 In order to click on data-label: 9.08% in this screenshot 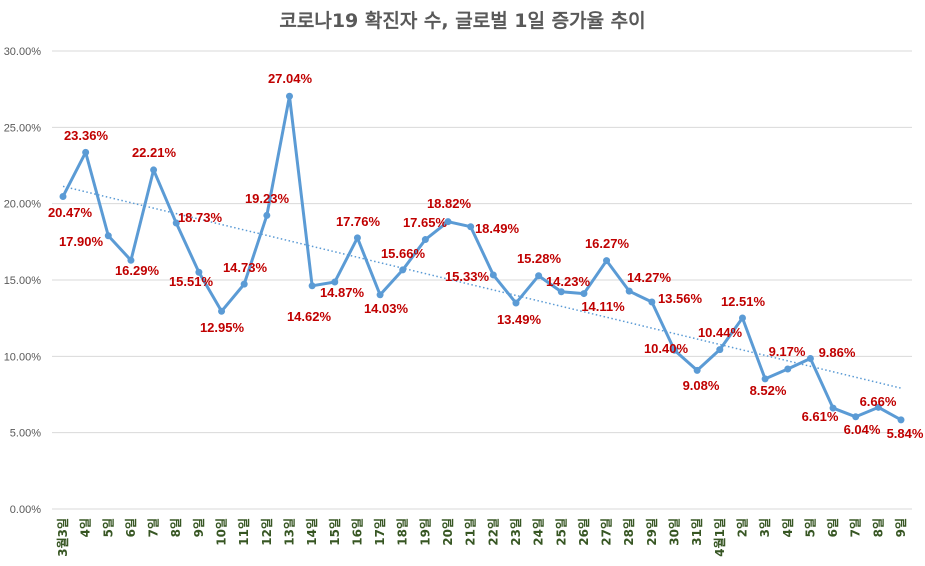, I will do `click(701, 385)`.